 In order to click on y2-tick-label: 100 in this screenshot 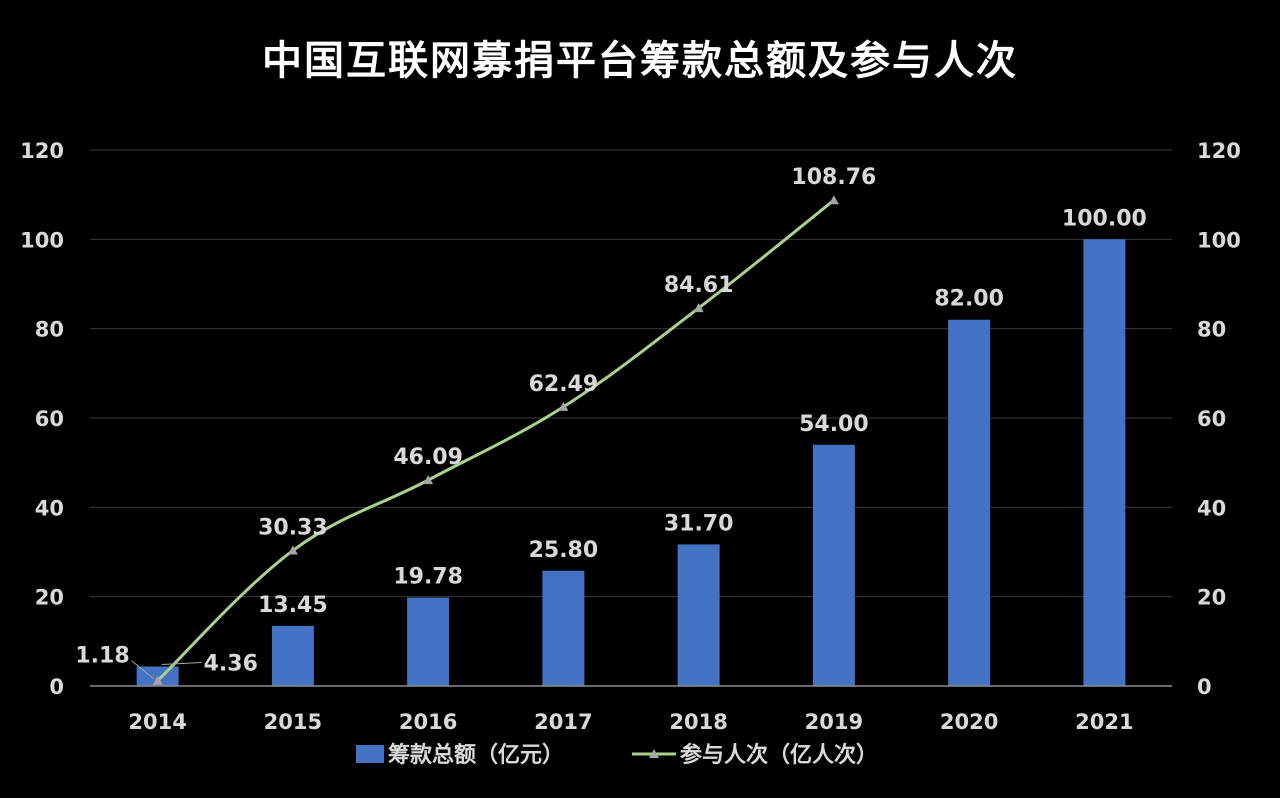, I will do `click(1219, 240)`.